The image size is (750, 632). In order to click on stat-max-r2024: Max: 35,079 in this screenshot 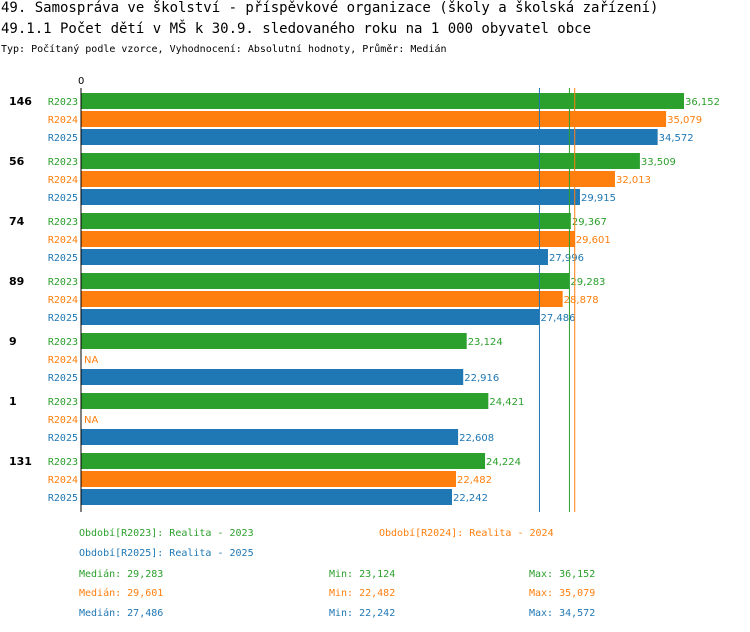, I will do `click(562, 593)`.